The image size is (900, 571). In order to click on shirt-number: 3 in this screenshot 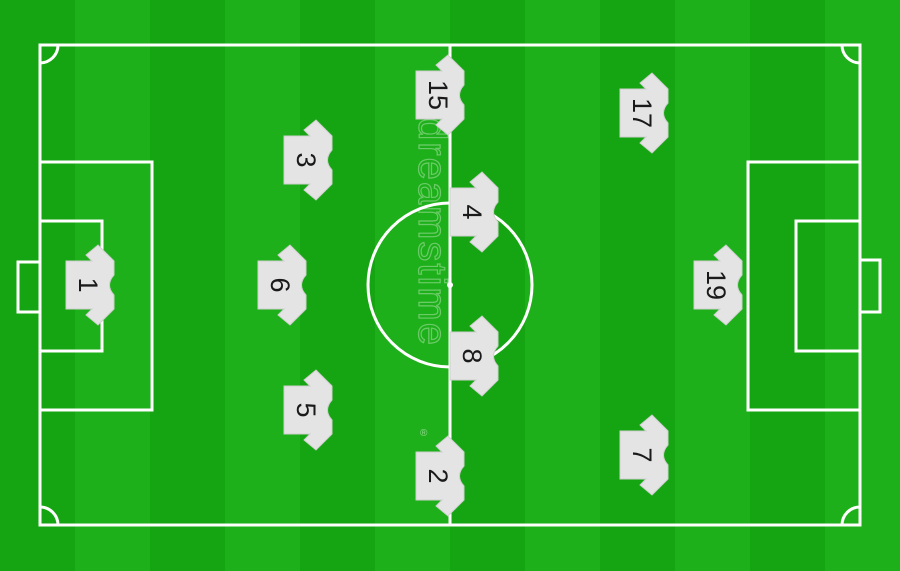, I will do `click(306, 159)`.